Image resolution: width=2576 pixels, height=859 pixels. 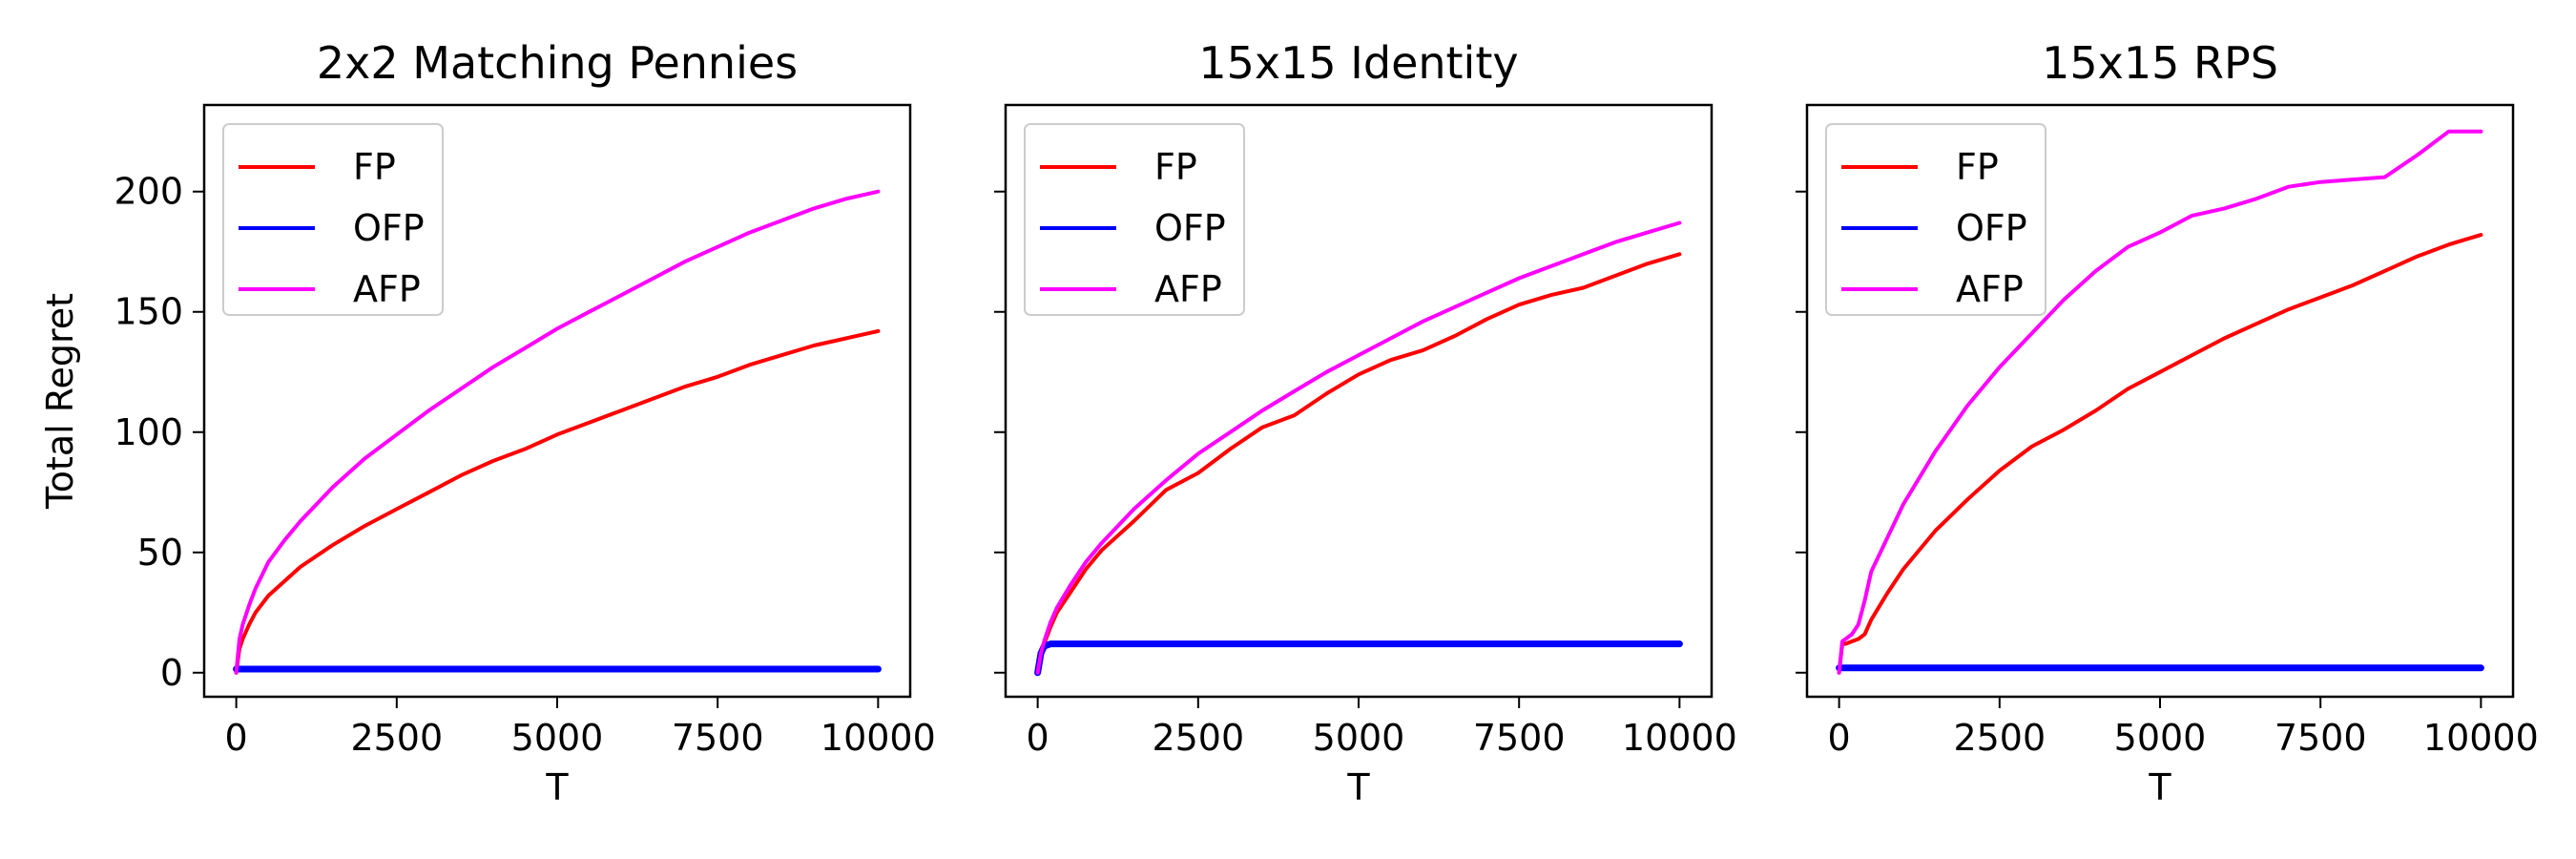 I want to click on y-axis-label: Total Regret, so click(x=60, y=401).